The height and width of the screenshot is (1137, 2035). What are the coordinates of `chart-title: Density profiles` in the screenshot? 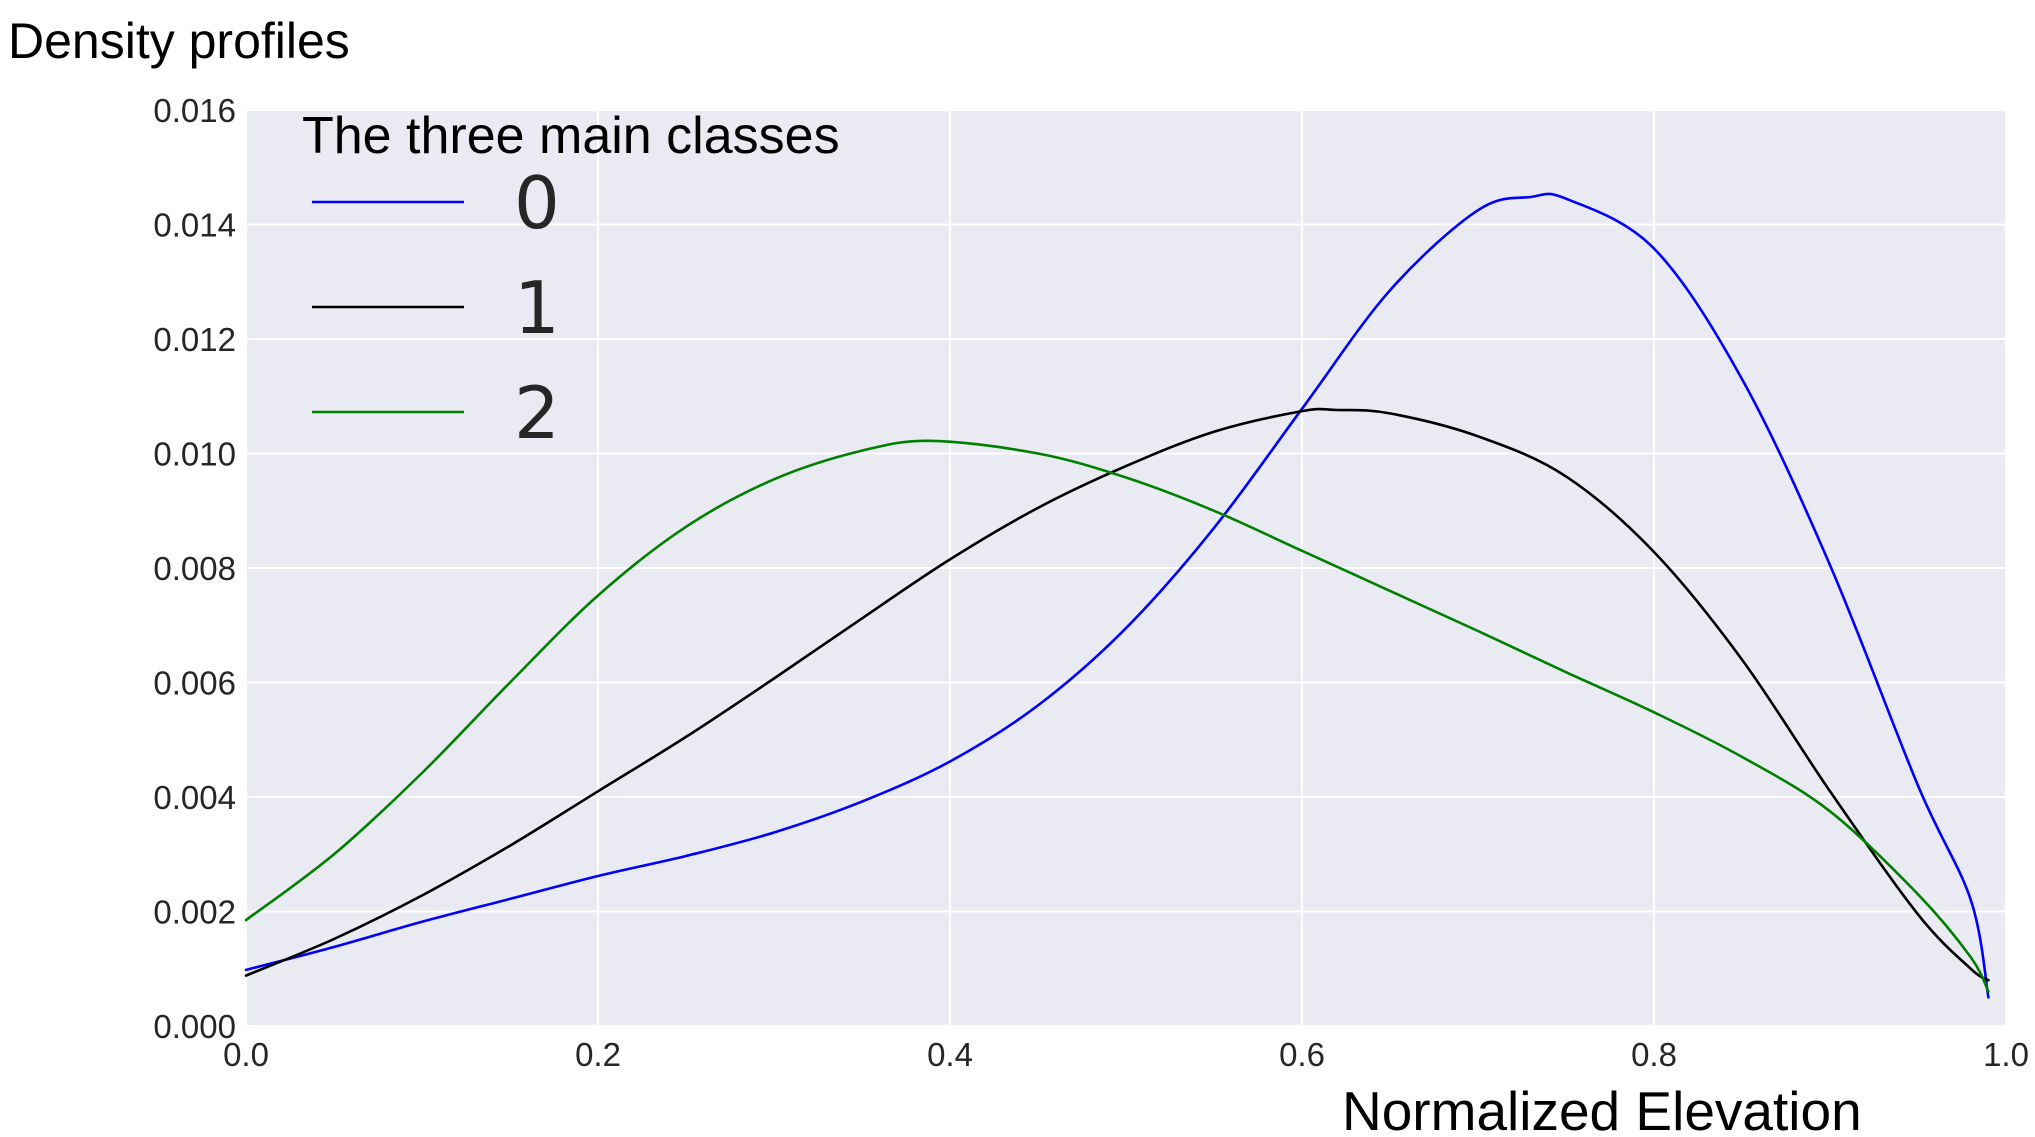 It's located at (179, 41).